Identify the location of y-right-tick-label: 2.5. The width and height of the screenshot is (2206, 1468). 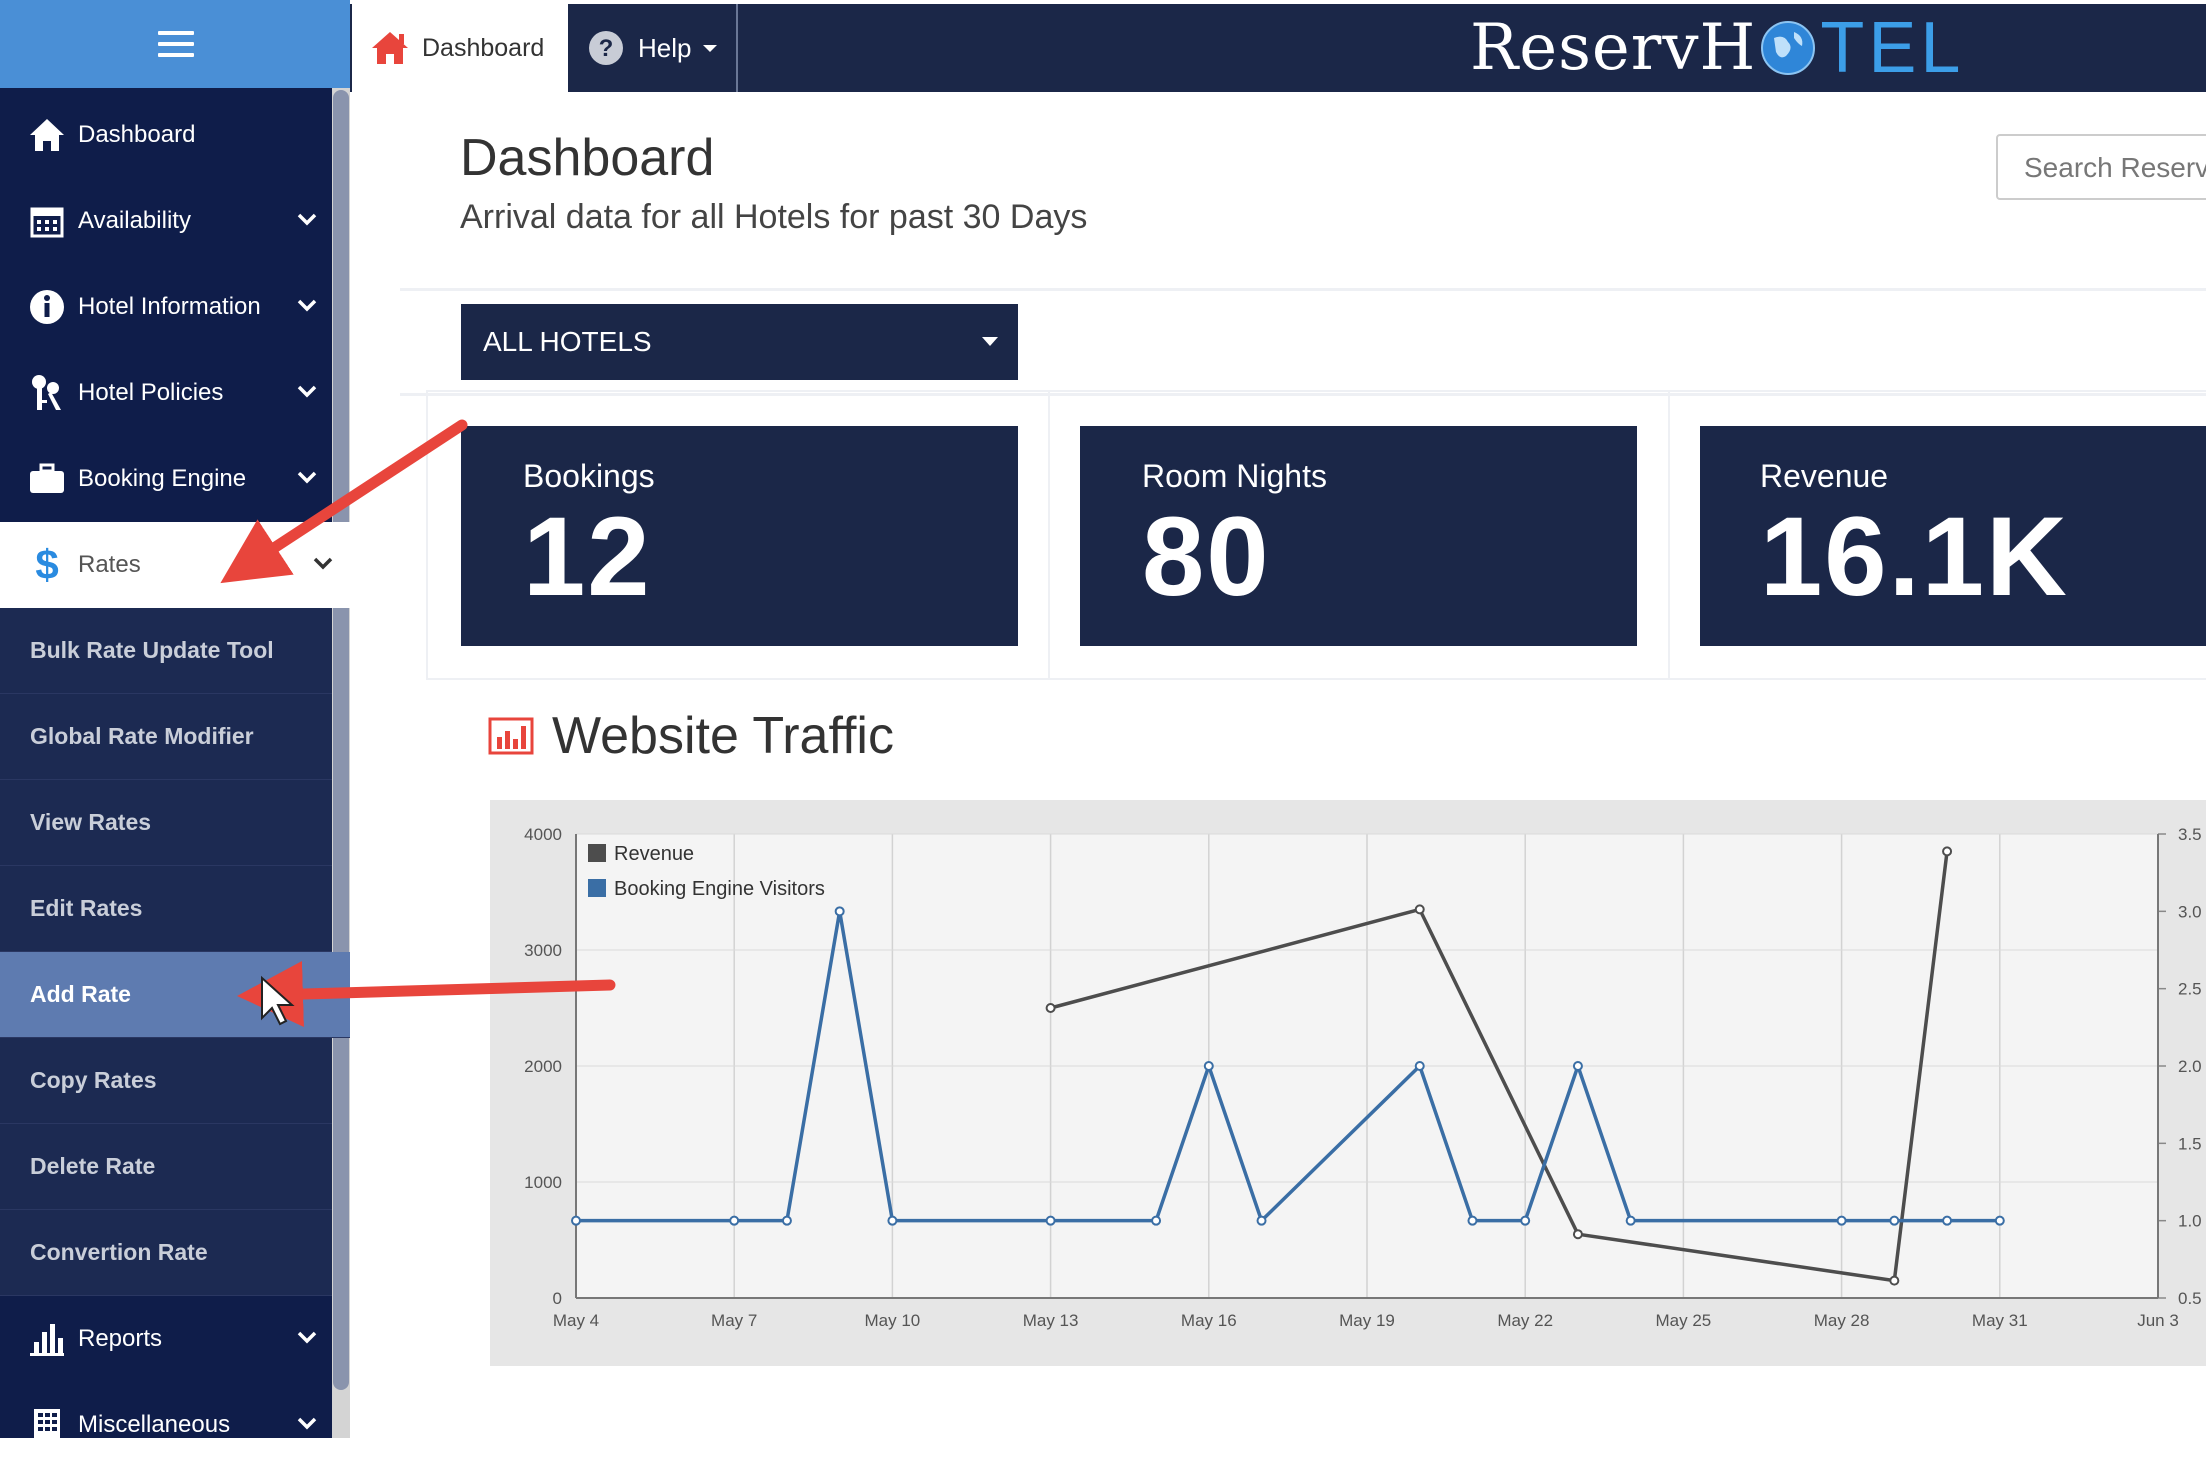
(2190, 989).